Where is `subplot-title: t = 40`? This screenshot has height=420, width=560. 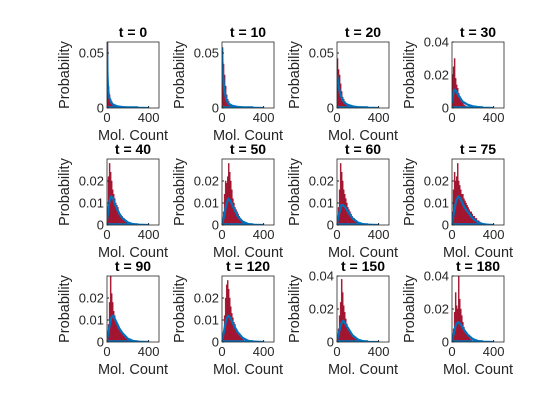
subplot-title: t = 40 is located at coordinates (133, 149).